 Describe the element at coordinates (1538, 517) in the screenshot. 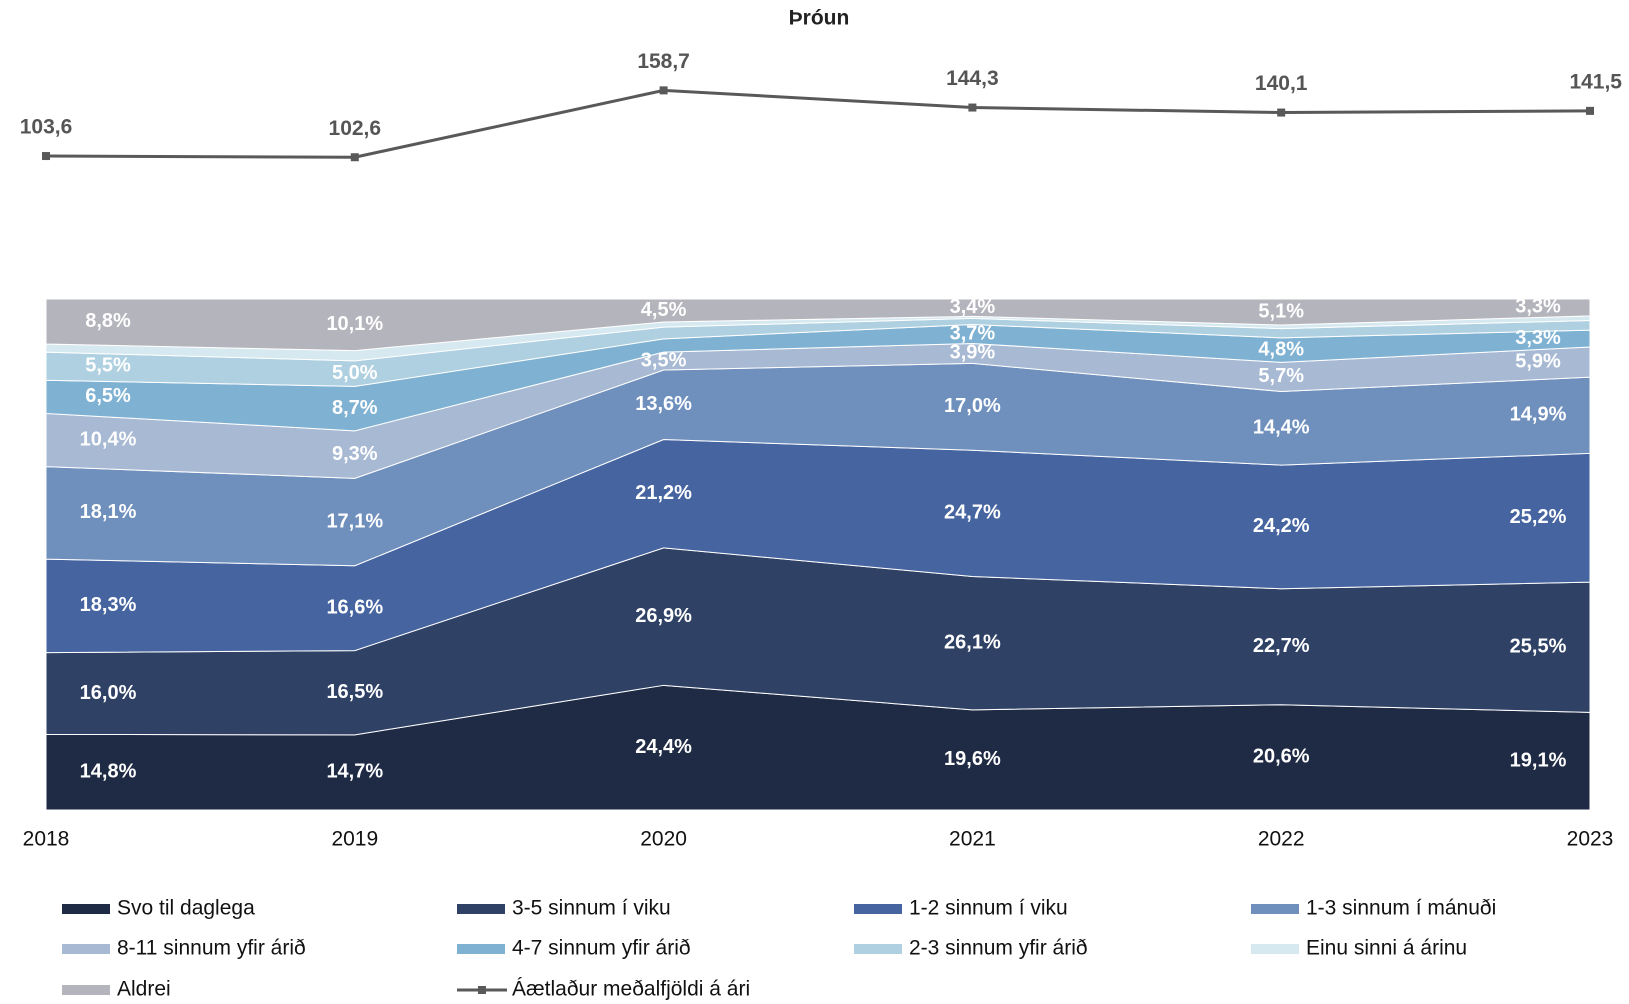

I see `data-label: 25,2%` at that location.